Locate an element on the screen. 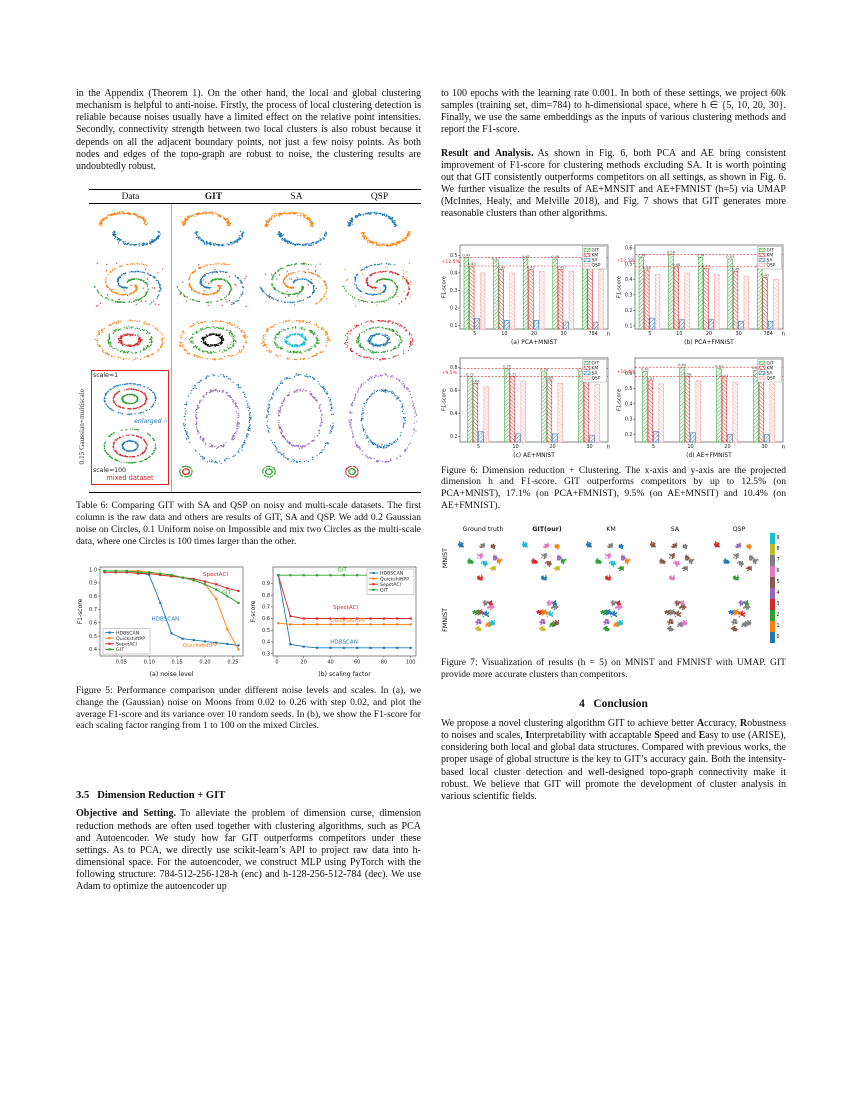  table6-column-header: GIT is located at coordinates (213, 196).